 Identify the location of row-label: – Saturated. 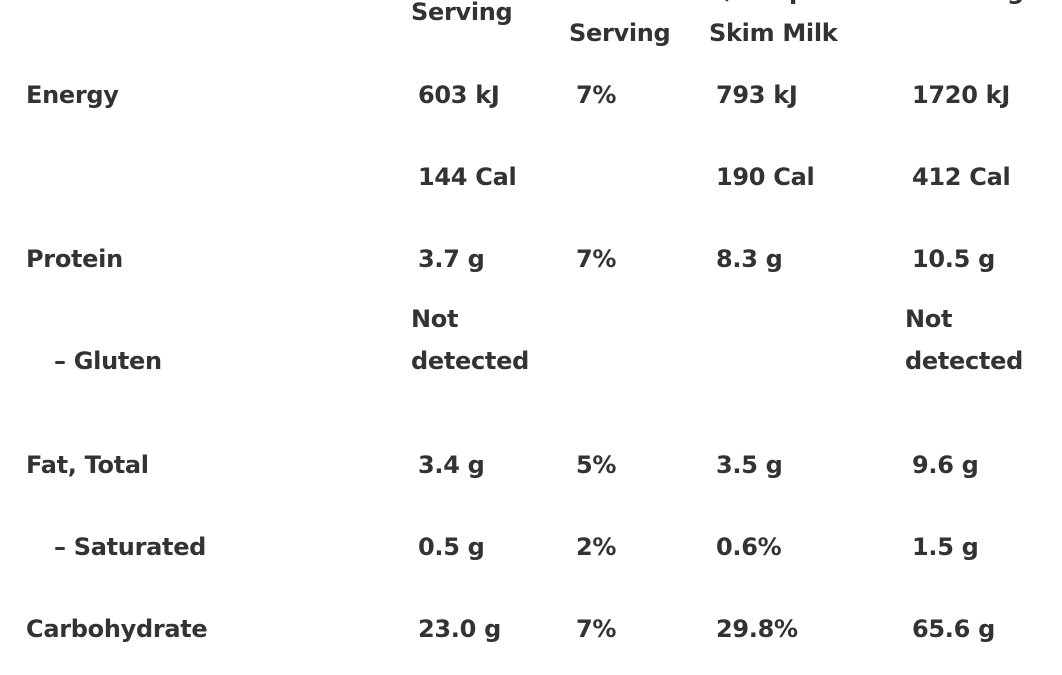
(130, 547).